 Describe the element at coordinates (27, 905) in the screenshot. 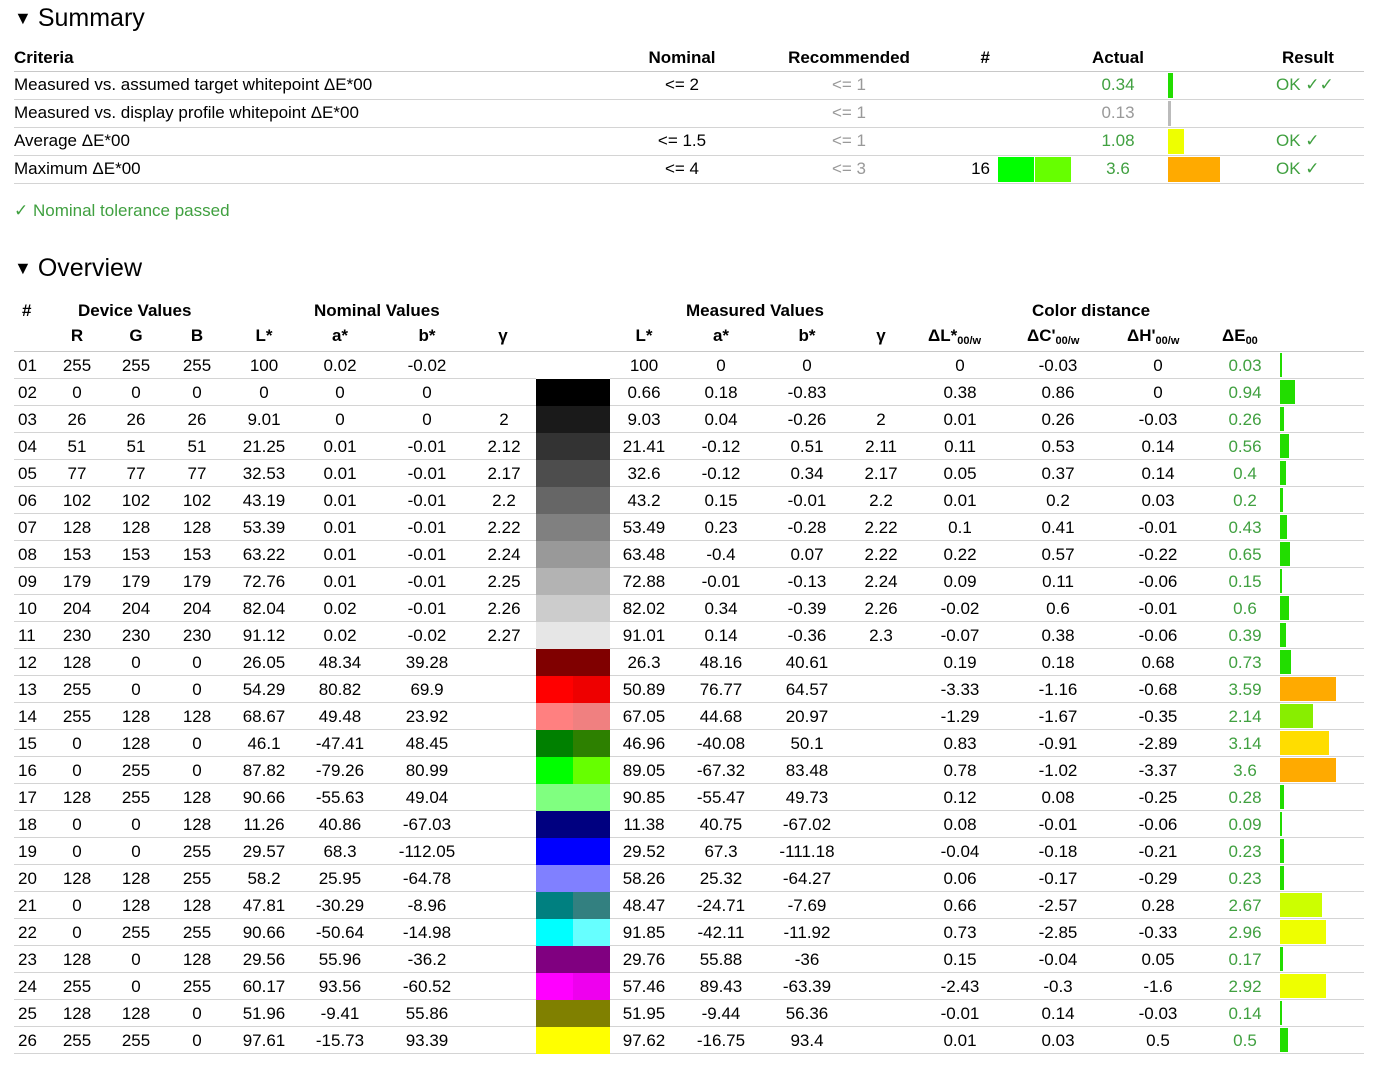

I see `row-number-cell: 21` at that location.